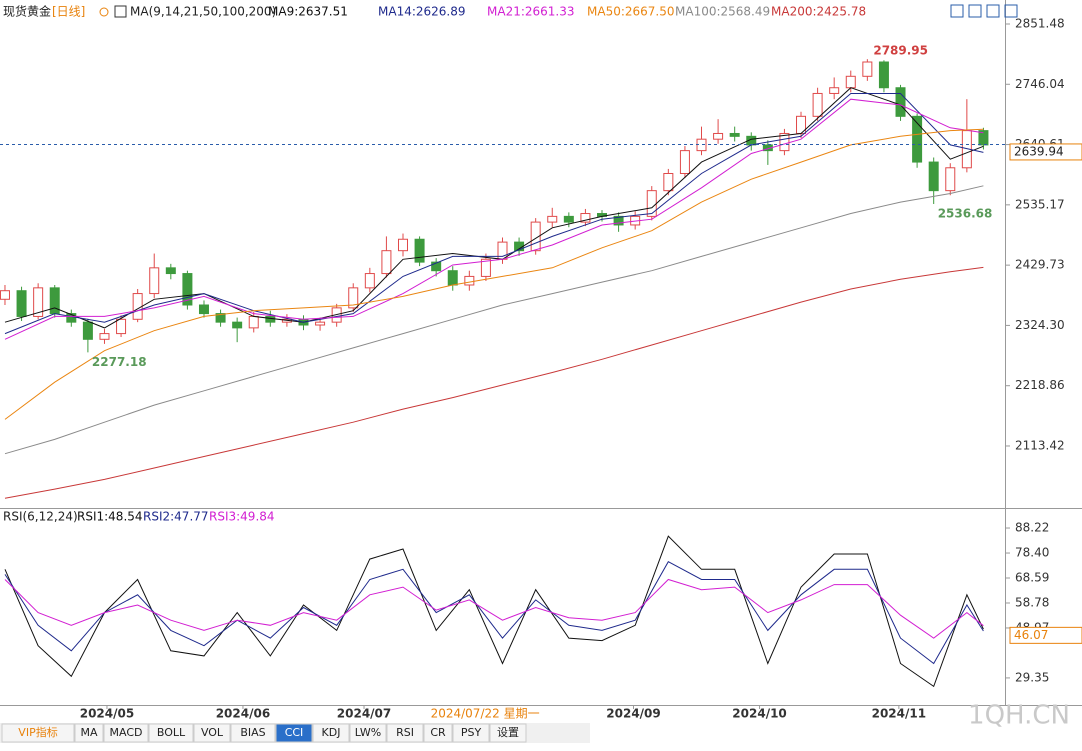  I want to click on toolbar-label: CR, so click(438, 732).